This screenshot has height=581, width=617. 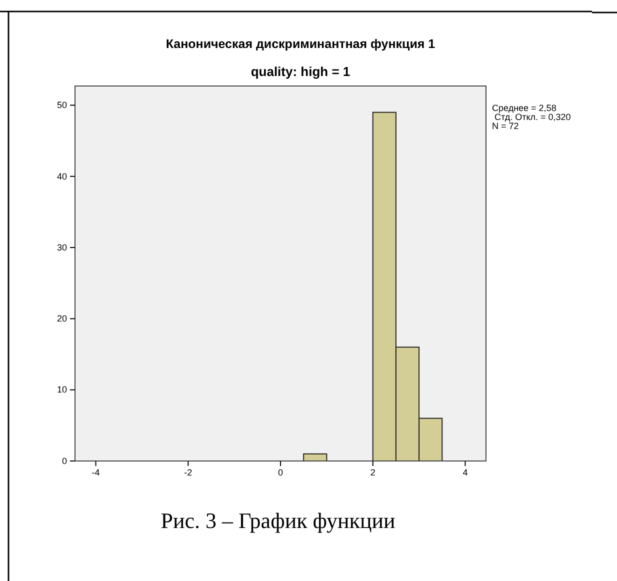 What do you see at coordinates (281, 472) in the screenshot?
I see `x-tick-label: 0` at bounding box center [281, 472].